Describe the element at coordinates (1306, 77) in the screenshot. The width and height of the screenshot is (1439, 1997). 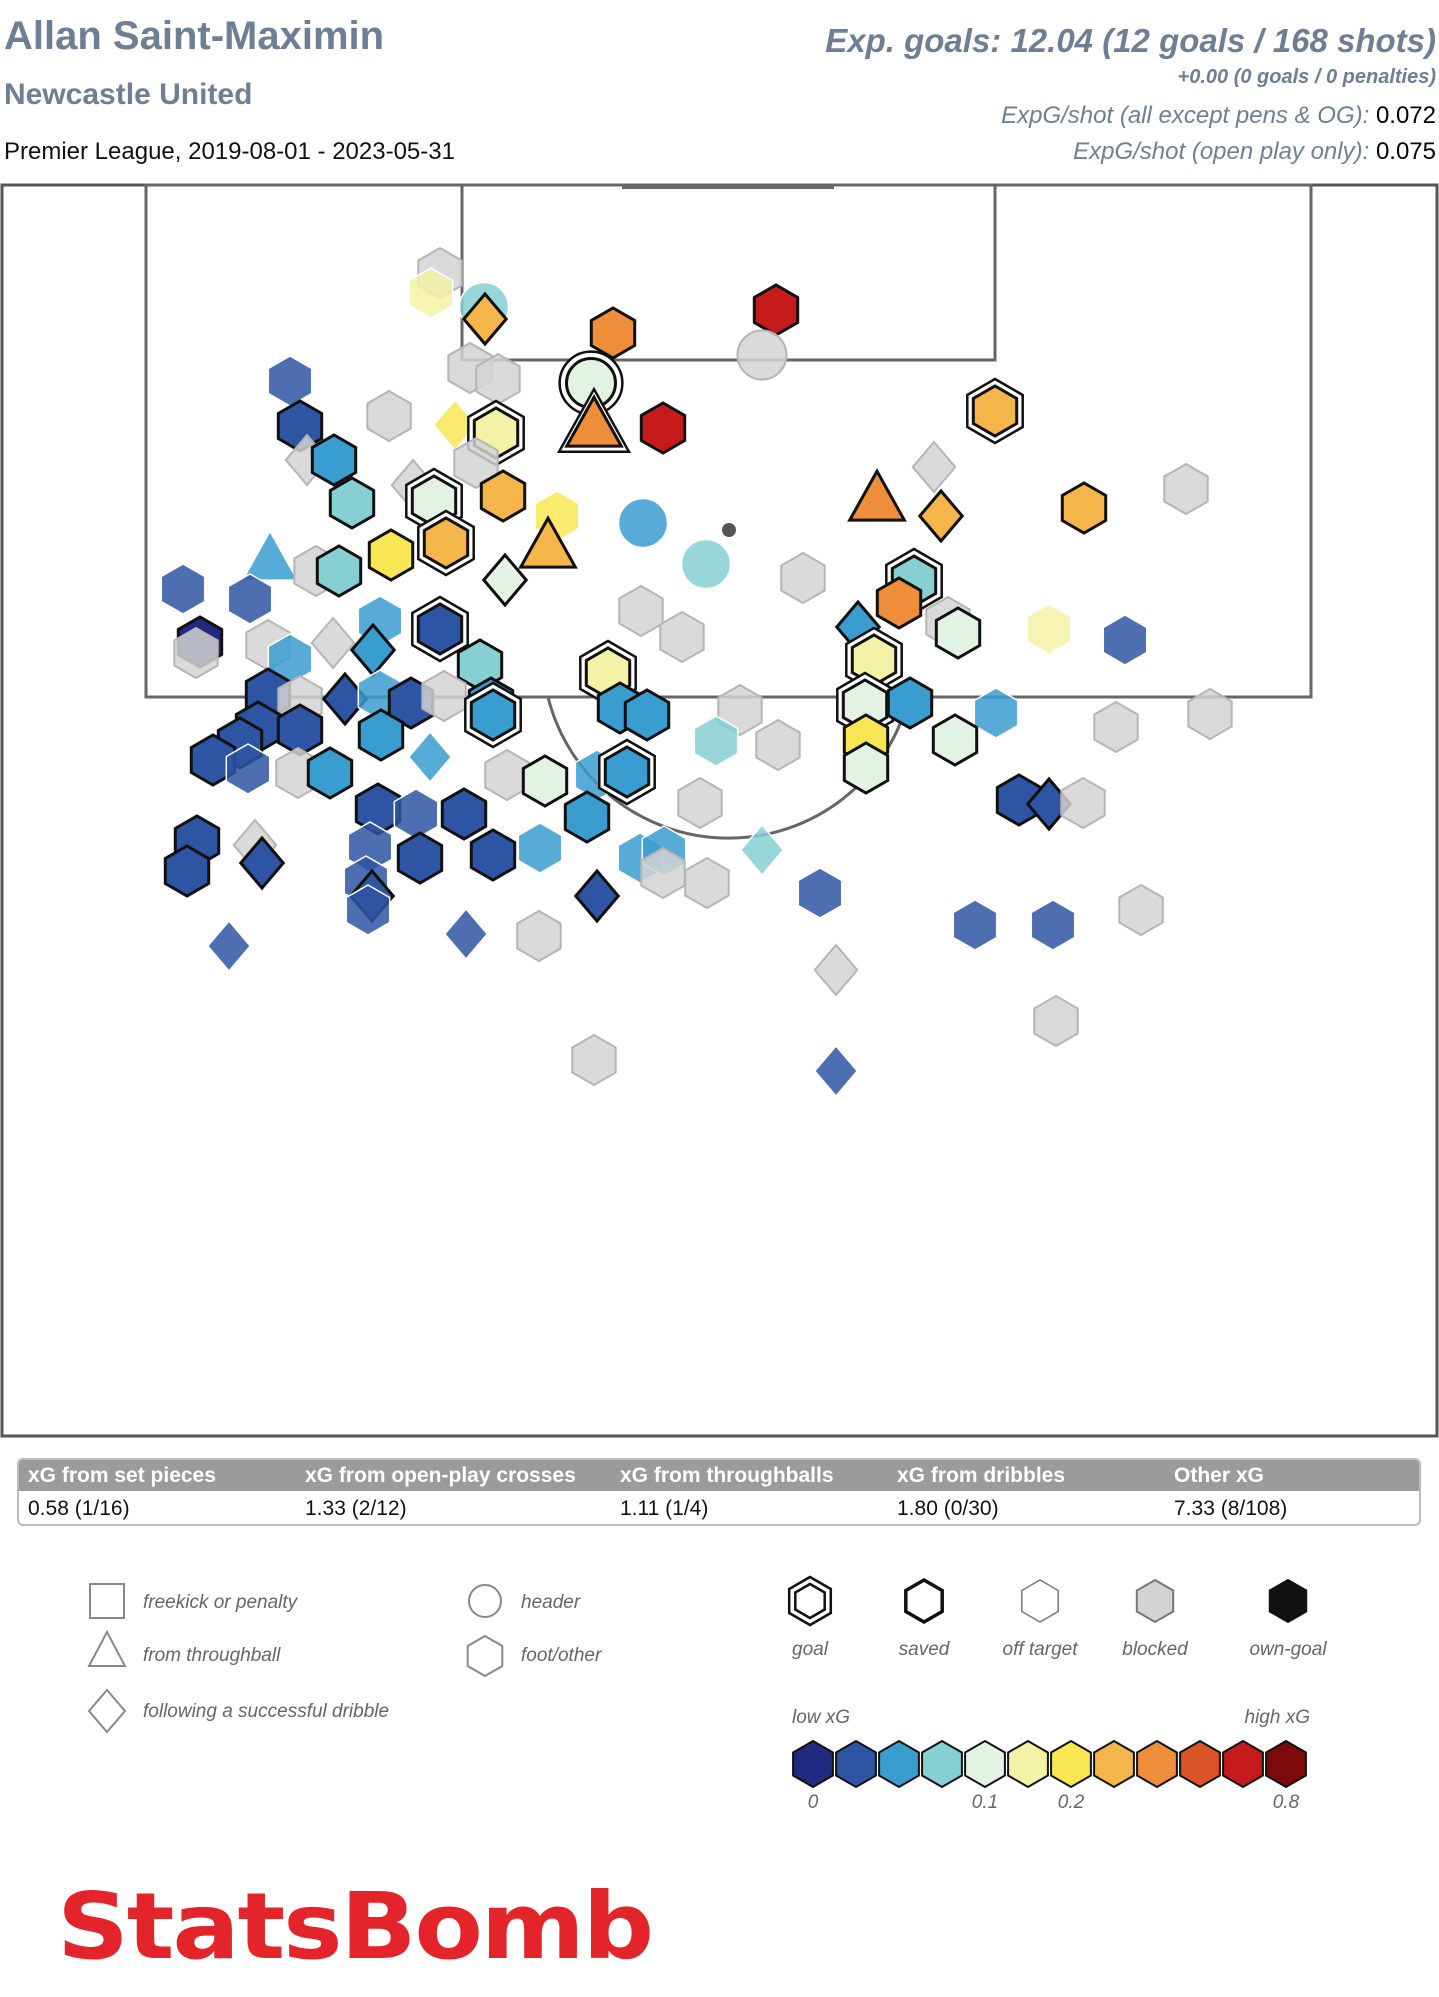
I see `penalty-summary: +0.00 (0 goals / 0 penalties)` at that location.